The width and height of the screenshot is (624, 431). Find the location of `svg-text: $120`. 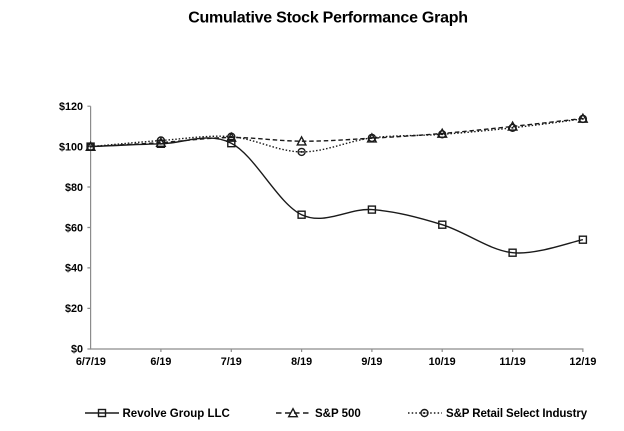

svg-text: $120 is located at coordinates (71, 107).